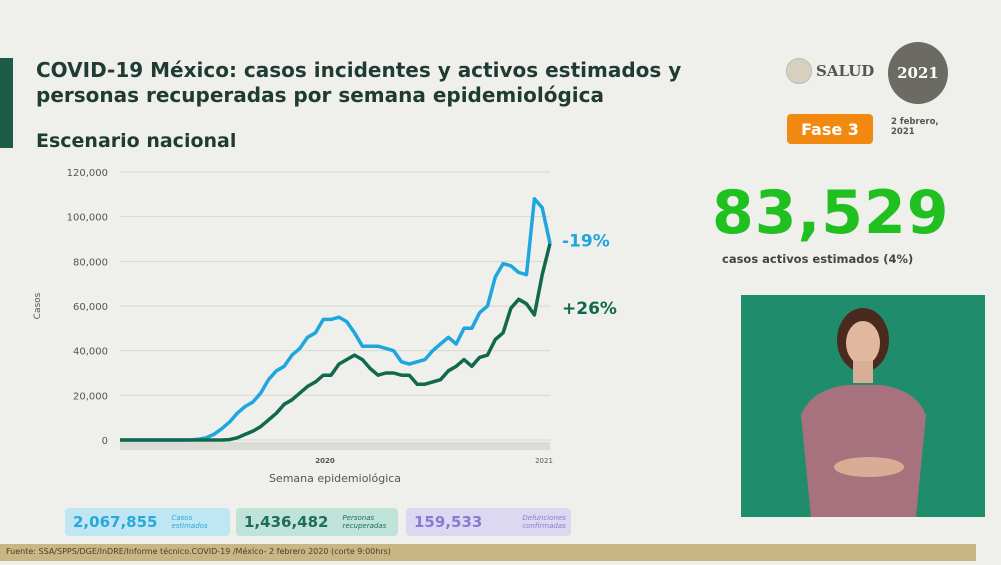 The width and height of the screenshot is (1001, 565). What do you see at coordinates (364, 522) in the screenshot?
I see `stat-label: Personas recuperadas` at bounding box center [364, 522].